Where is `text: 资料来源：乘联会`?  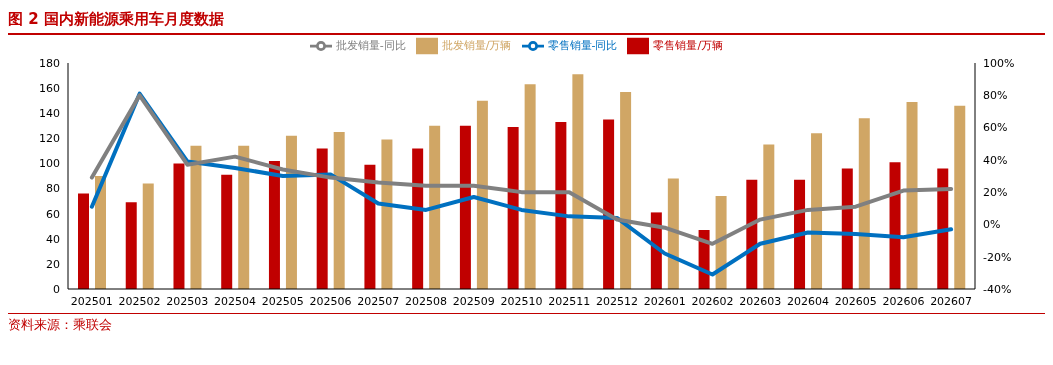 text: 资料来源：乘联会 is located at coordinates (60, 325).